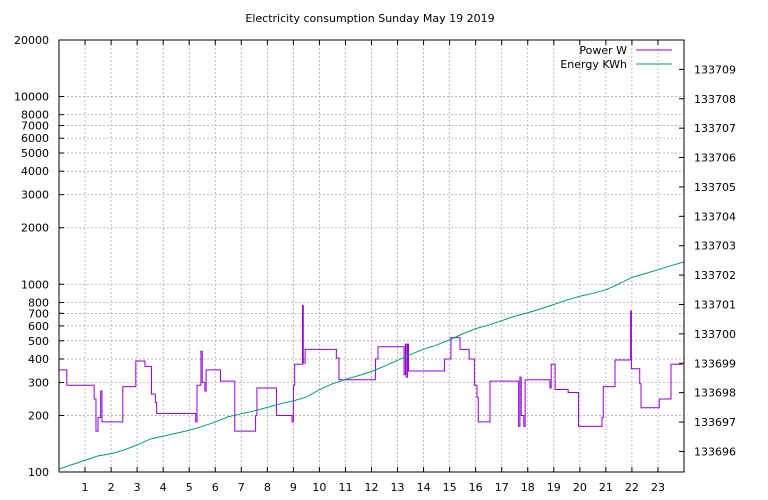 The height and width of the screenshot is (500, 768). What do you see at coordinates (38, 472) in the screenshot?
I see `y-left-tick-label: 100` at bounding box center [38, 472].